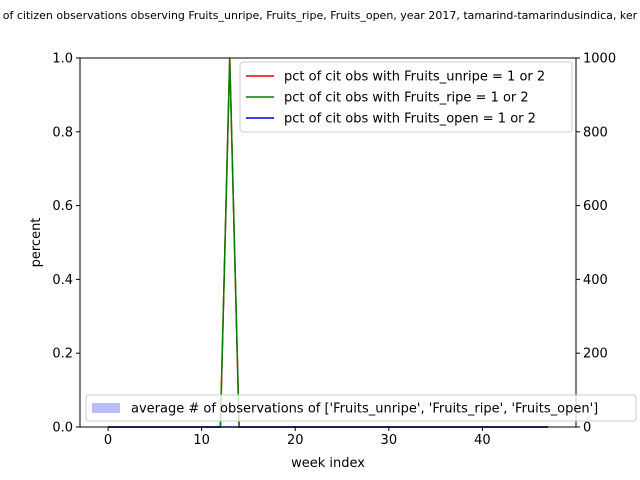 Image resolution: width=640 pixels, height=480 pixels. Describe the element at coordinates (106, 408) in the screenshot. I see `legend-swatch` at that location.